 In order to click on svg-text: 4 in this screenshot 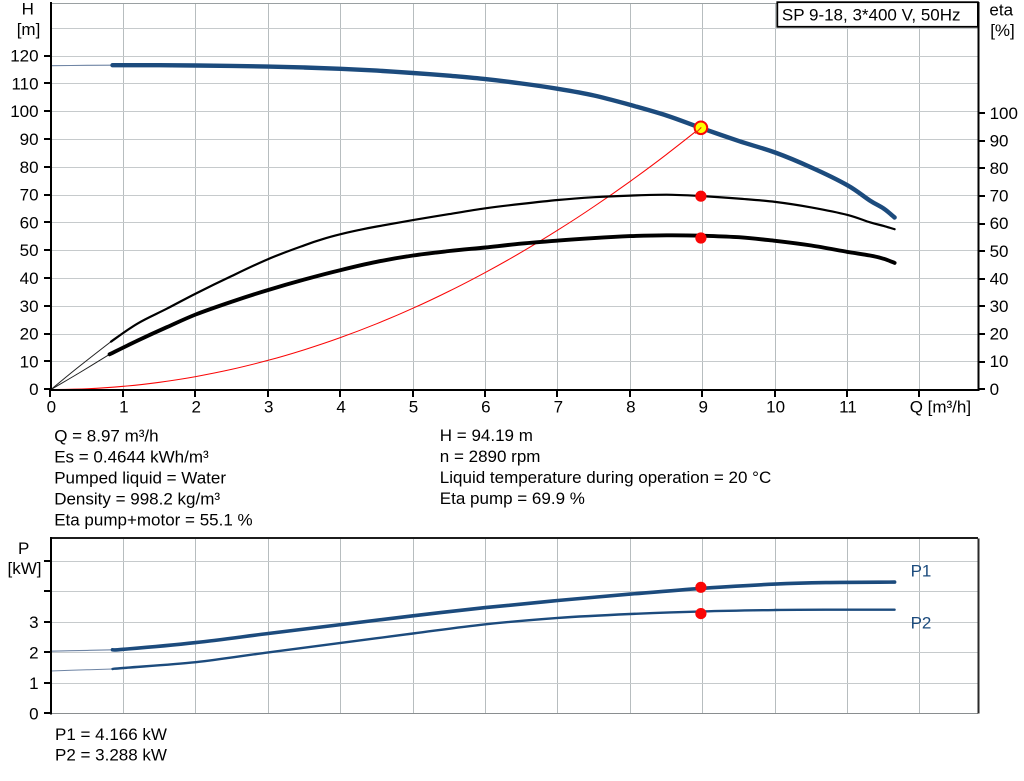, I will do `click(340, 407)`.